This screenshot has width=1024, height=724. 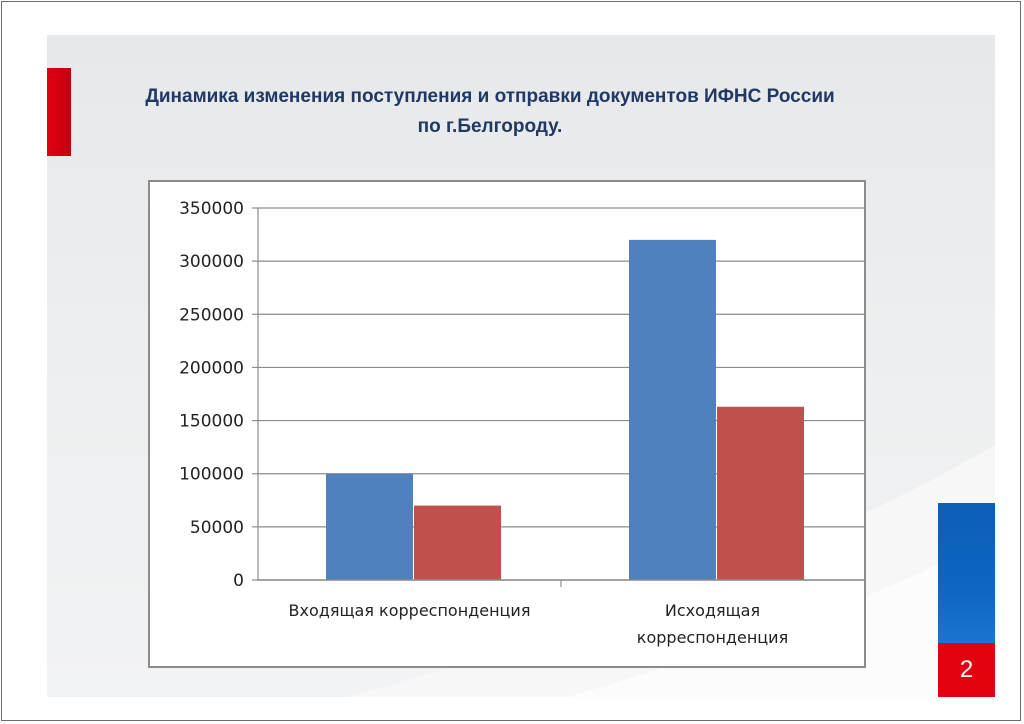 I want to click on x-category-label: корреспонденция, so click(x=712, y=637).